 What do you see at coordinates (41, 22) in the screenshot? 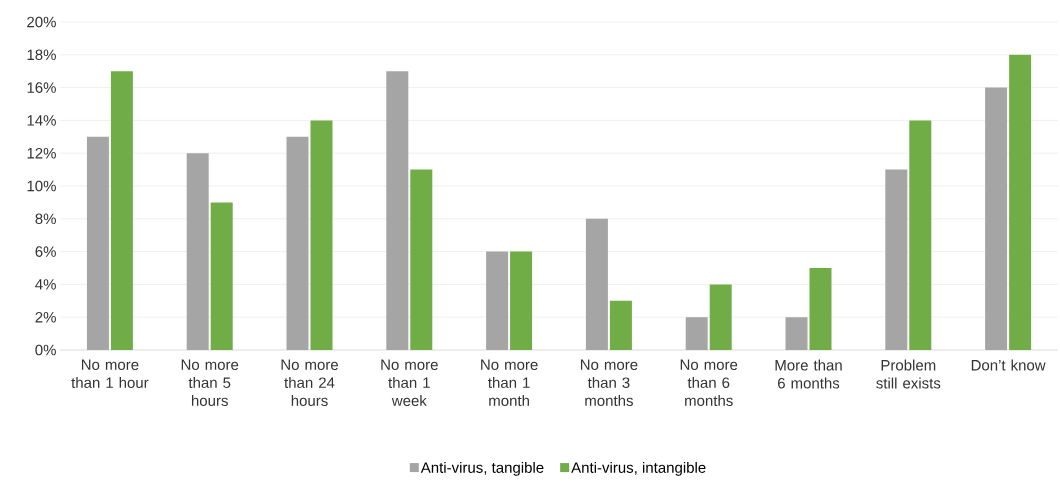
I see `y-tick-label: 20%` at bounding box center [41, 22].